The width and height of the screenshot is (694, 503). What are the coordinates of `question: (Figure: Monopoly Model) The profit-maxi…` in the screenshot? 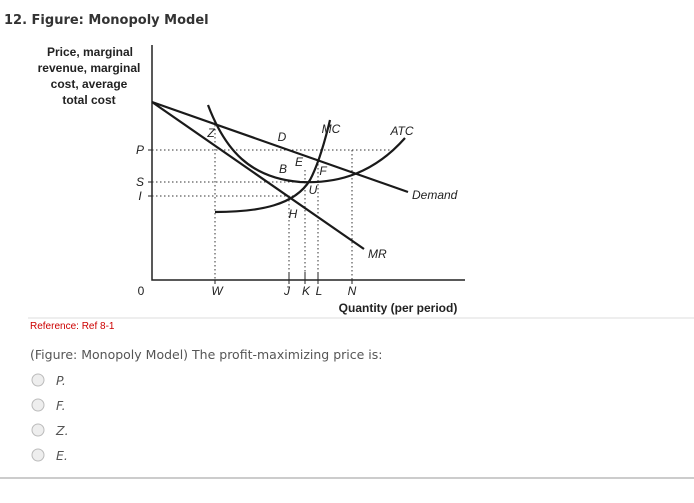 It's located at (206, 354).